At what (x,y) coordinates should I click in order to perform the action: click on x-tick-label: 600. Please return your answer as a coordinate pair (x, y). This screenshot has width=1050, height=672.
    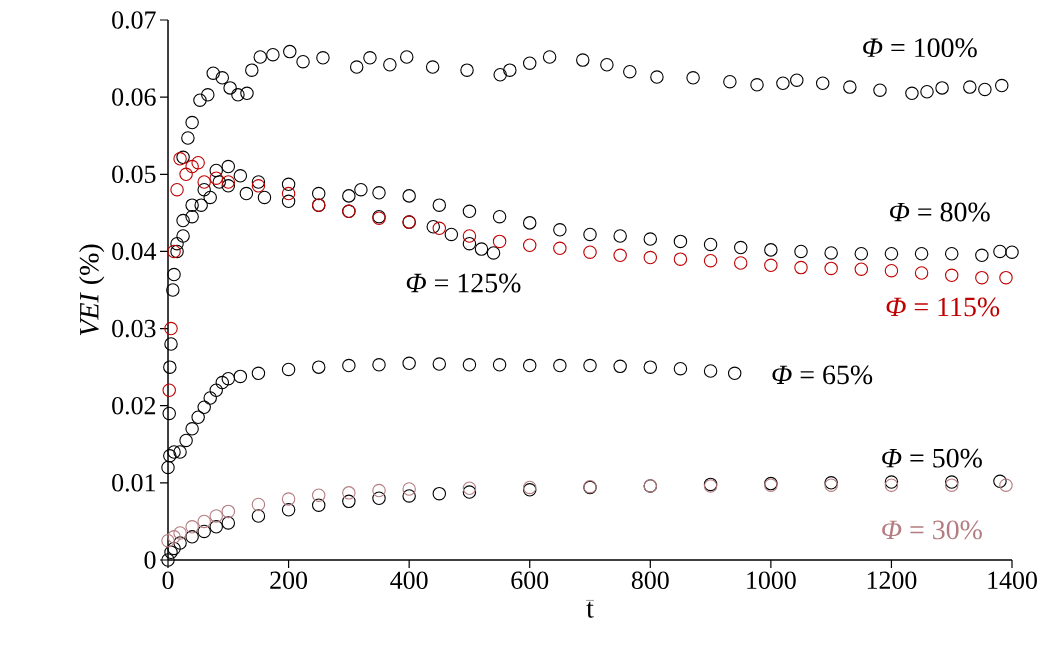
    Looking at the image, I should click on (530, 580).